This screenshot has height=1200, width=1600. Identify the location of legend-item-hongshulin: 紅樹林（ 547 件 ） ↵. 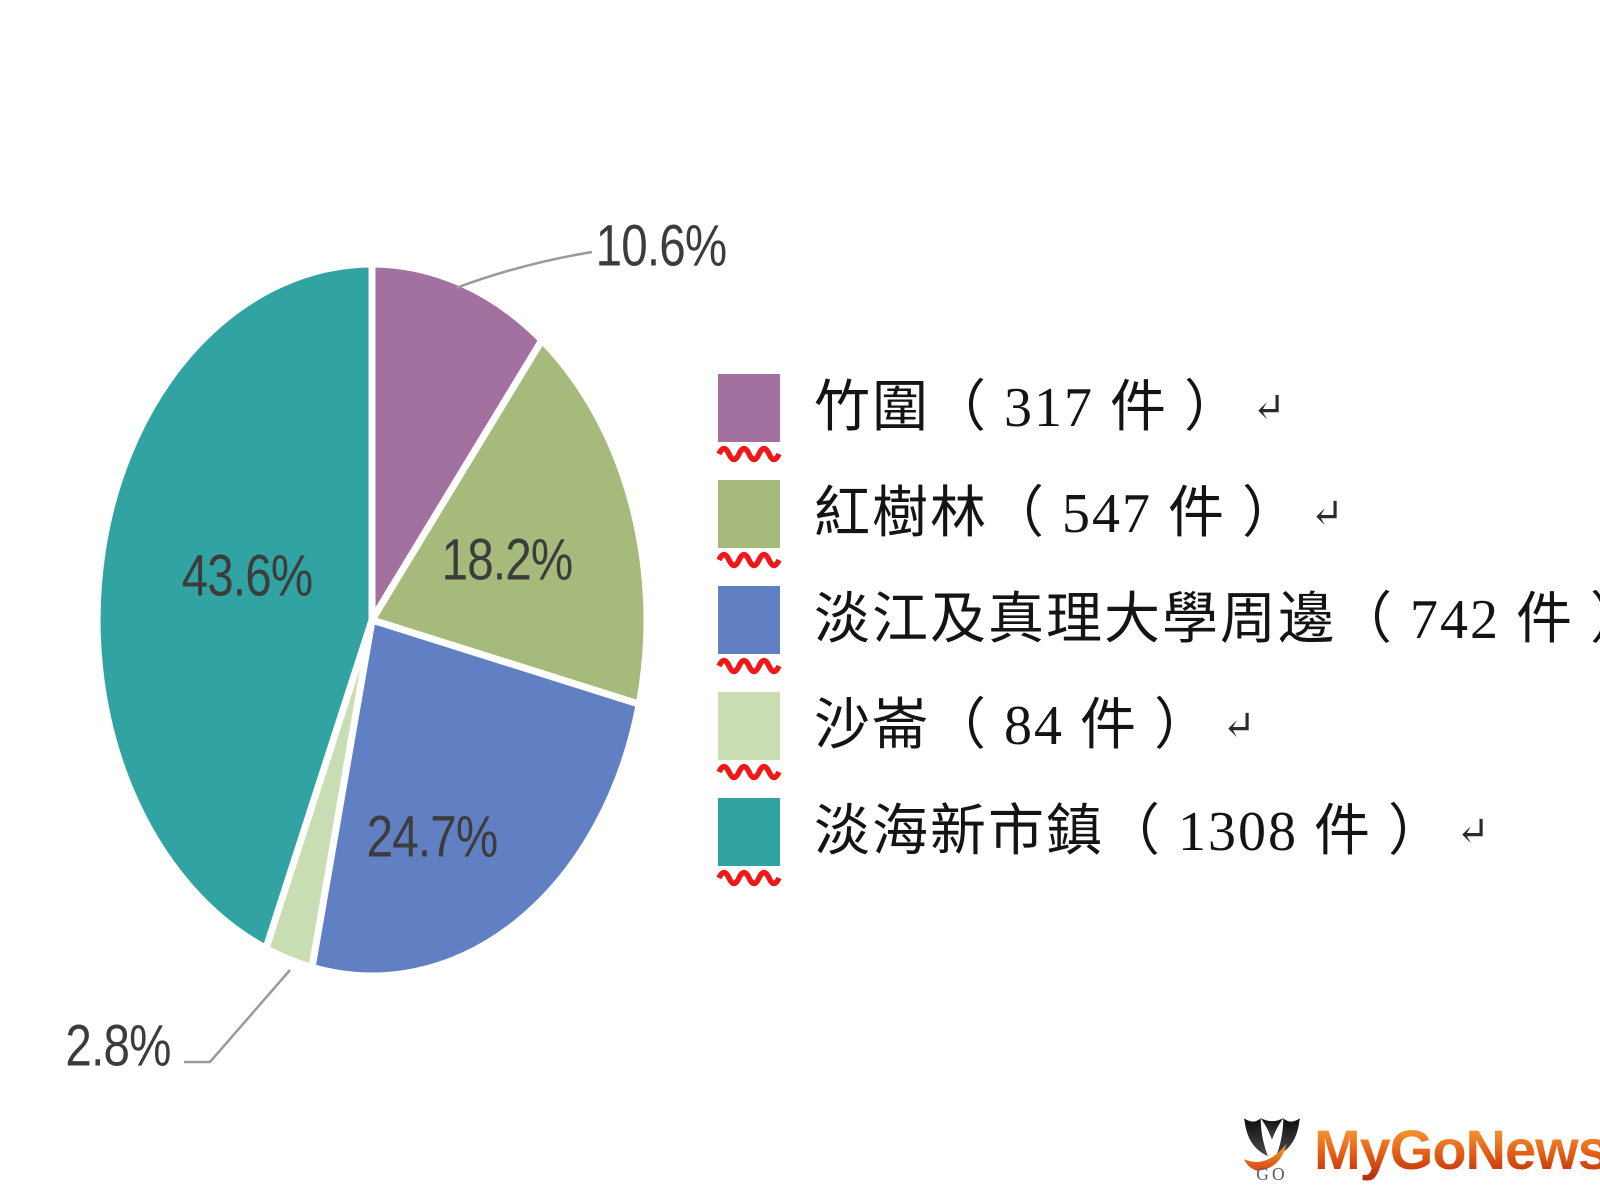
(1158, 525).